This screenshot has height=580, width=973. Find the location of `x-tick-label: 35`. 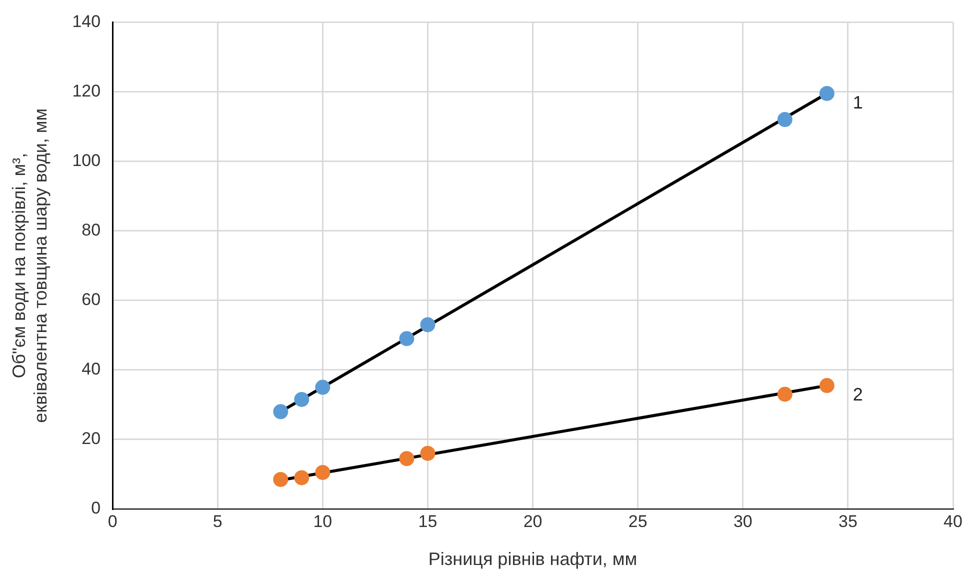

x-tick-label: 35 is located at coordinates (848, 521).